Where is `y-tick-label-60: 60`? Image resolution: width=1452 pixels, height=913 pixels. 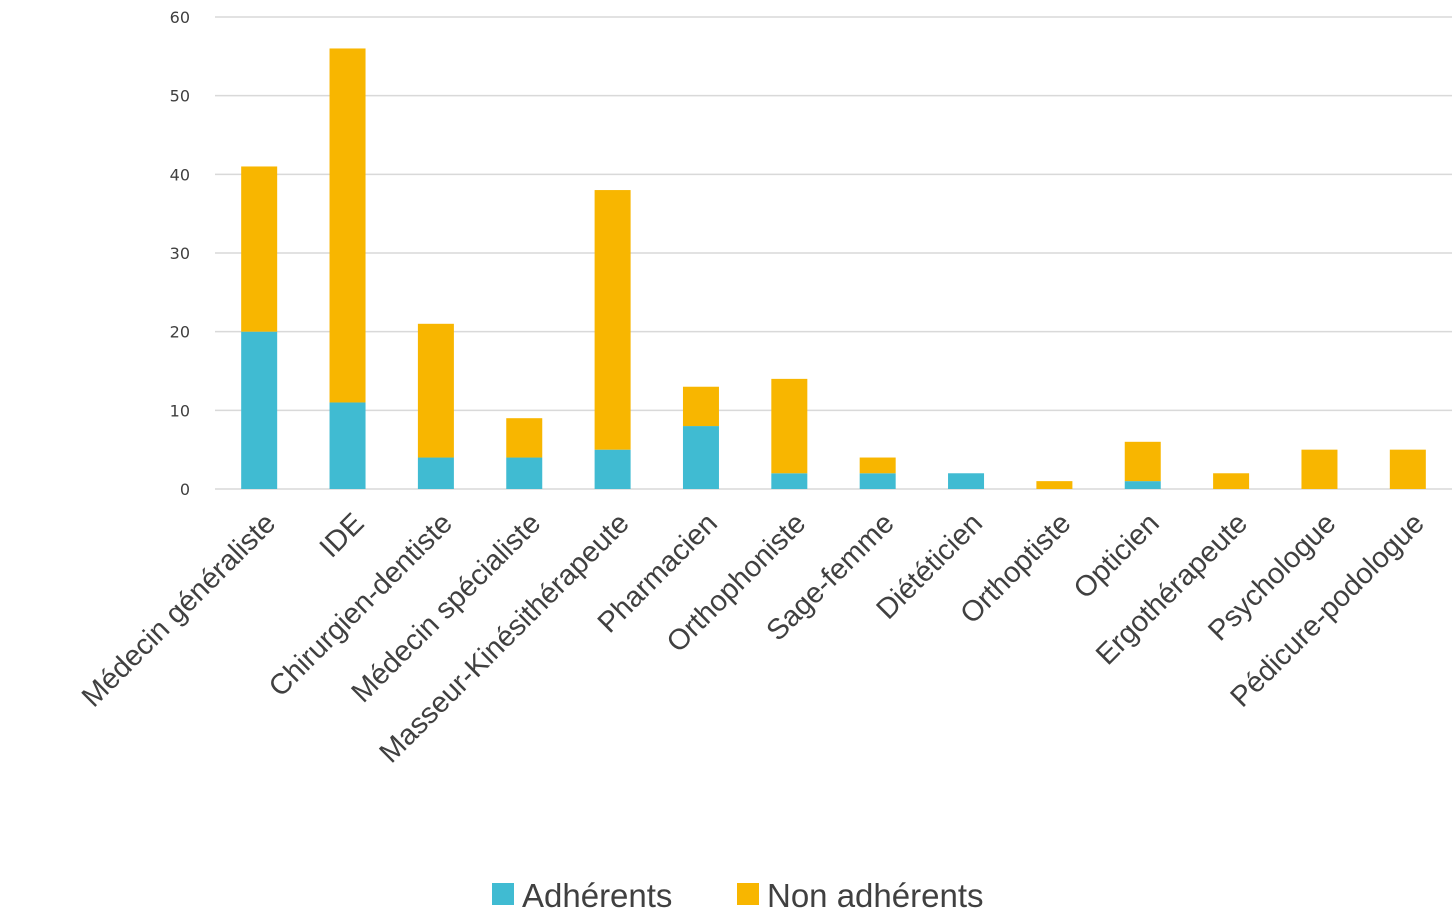
y-tick-label-60: 60 is located at coordinates (180, 17).